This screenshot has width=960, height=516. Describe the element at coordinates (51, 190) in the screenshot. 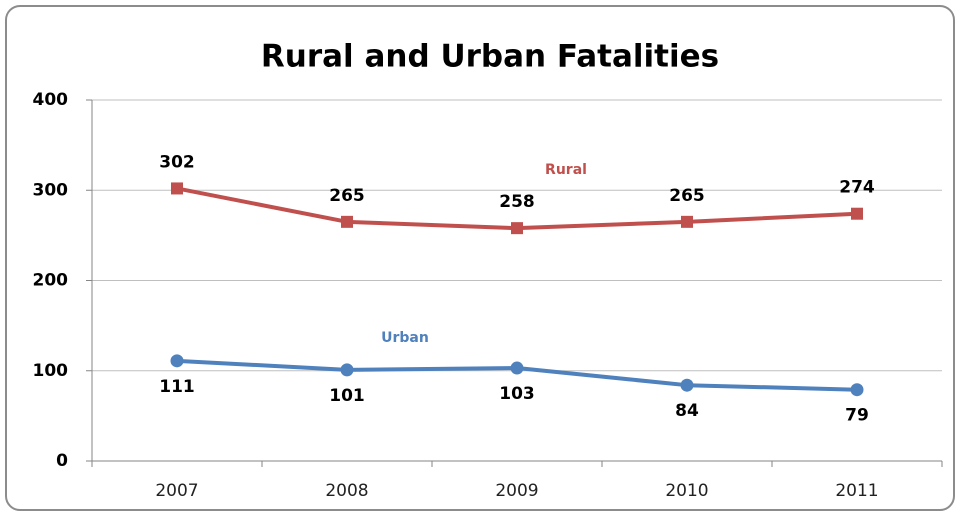

I see `y-tick-label: 300` at that location.